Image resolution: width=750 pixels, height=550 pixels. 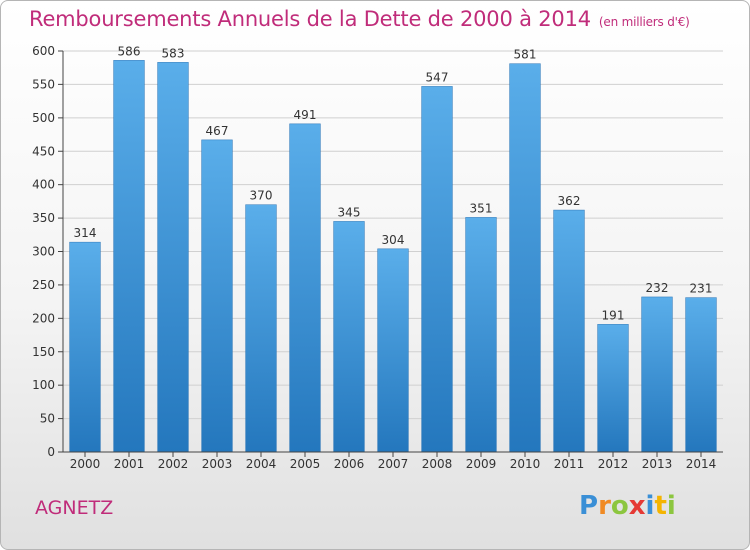 What do you see at coordinates (173, 53) in the screenshot?
I see `data-label: 583` at bounding box center [173, 53].